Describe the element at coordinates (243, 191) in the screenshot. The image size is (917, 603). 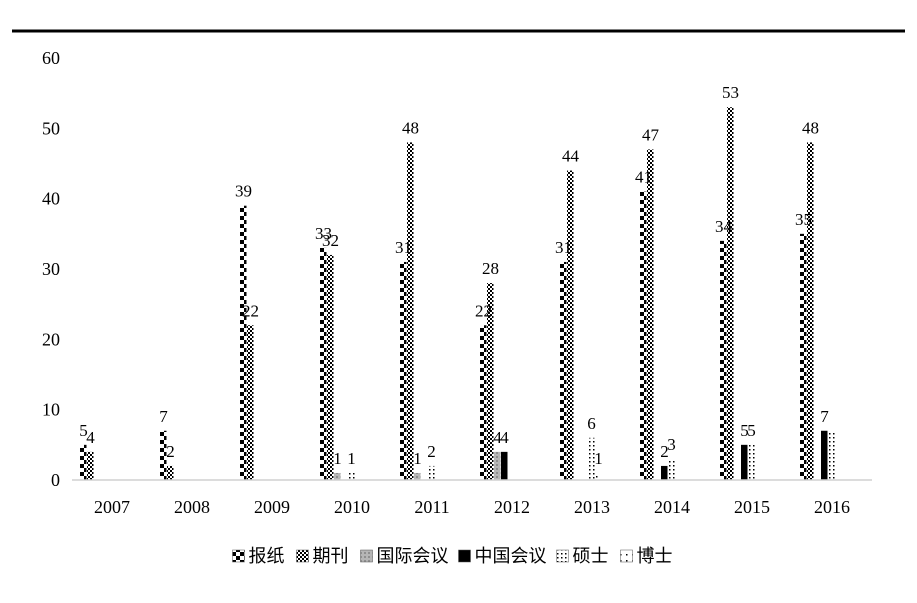
I see `data-label: 39` at that location.